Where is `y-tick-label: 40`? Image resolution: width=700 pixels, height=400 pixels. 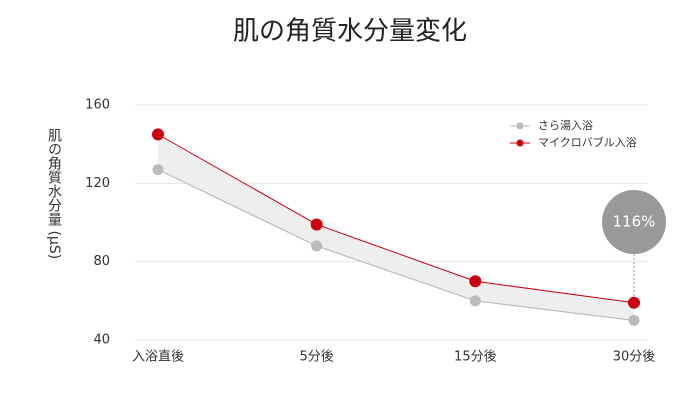
y-tick-label: 40 is located at coordinates (101, 340).